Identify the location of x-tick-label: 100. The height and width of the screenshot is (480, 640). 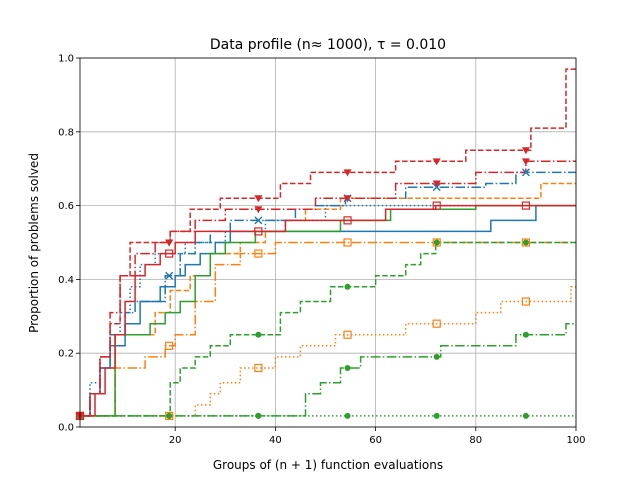
(575, 440).